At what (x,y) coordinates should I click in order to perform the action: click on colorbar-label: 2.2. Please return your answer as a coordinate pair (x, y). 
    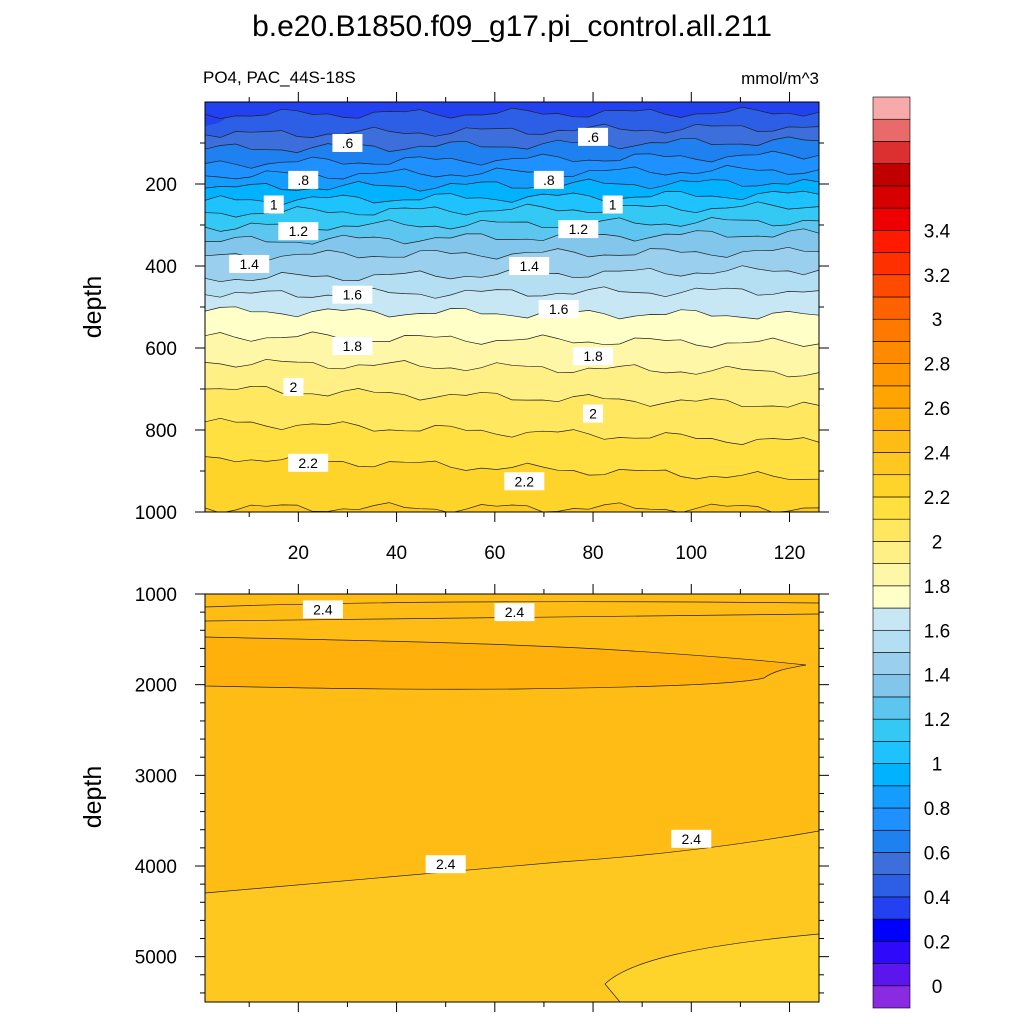
    Looking at the image, I should click on (937, 498).